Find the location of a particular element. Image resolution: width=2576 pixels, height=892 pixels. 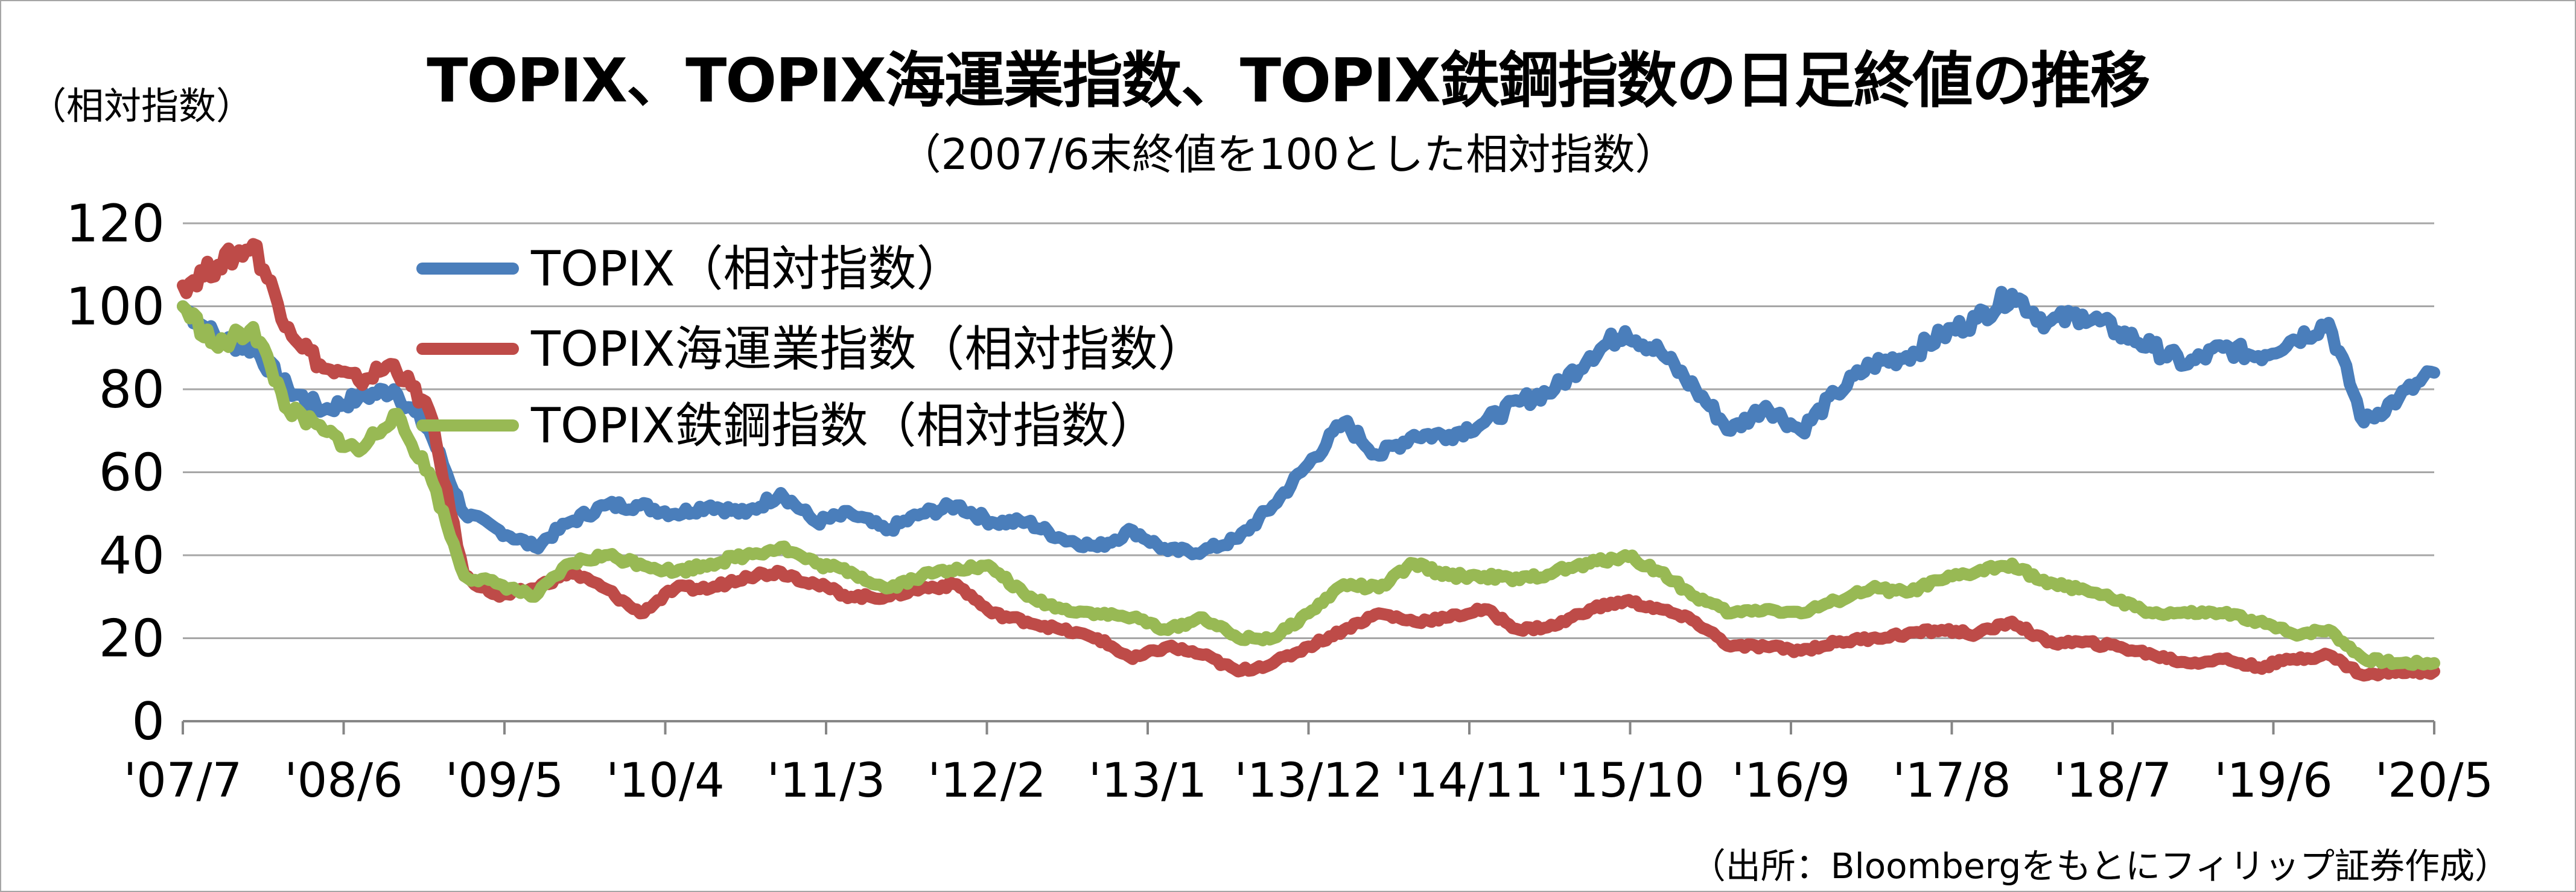

y-tick-label: 120 is located at coordinates (115, 224).